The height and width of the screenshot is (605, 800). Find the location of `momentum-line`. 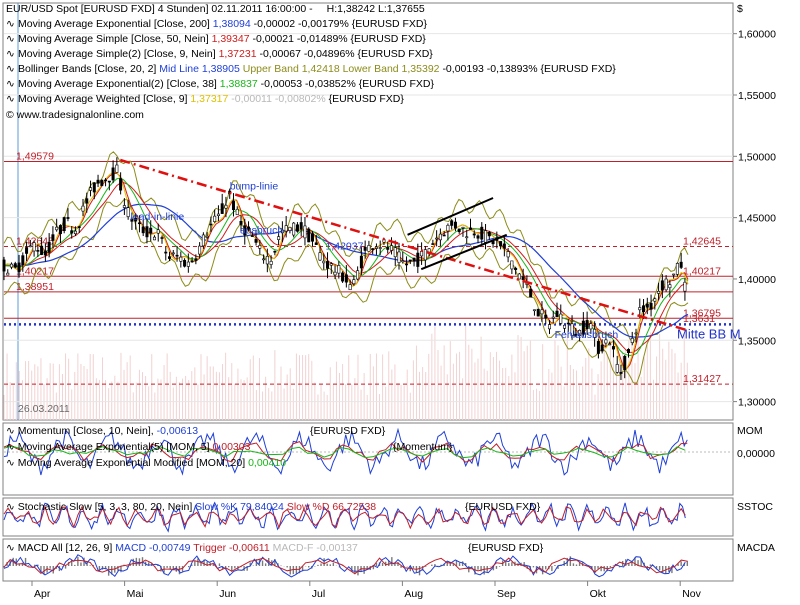

momentum-line is located at coordinates (345, 451).